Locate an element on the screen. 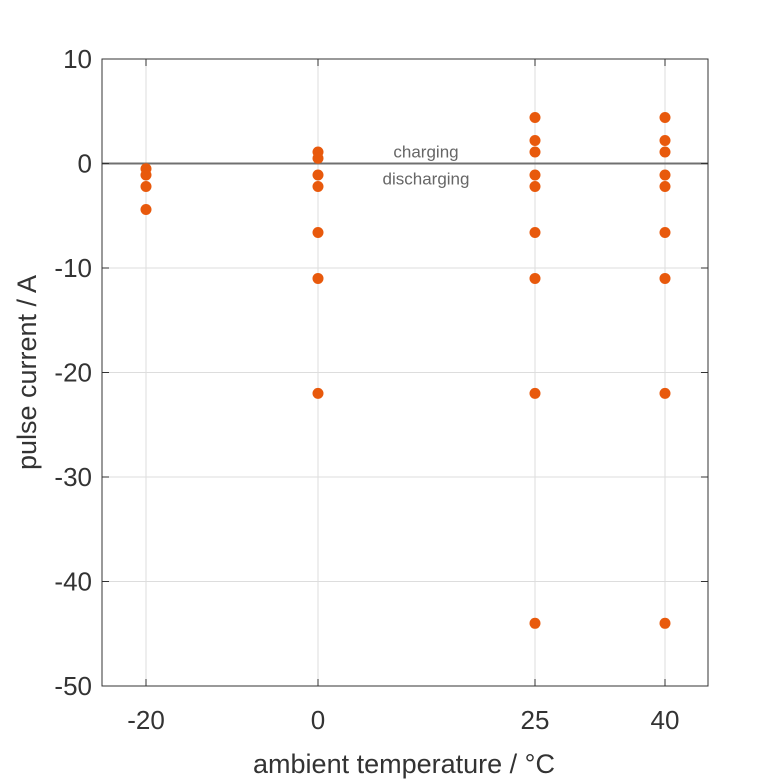 The image size is (781, 781). y-tick-label: 0 is located at coordinates (85, 164).